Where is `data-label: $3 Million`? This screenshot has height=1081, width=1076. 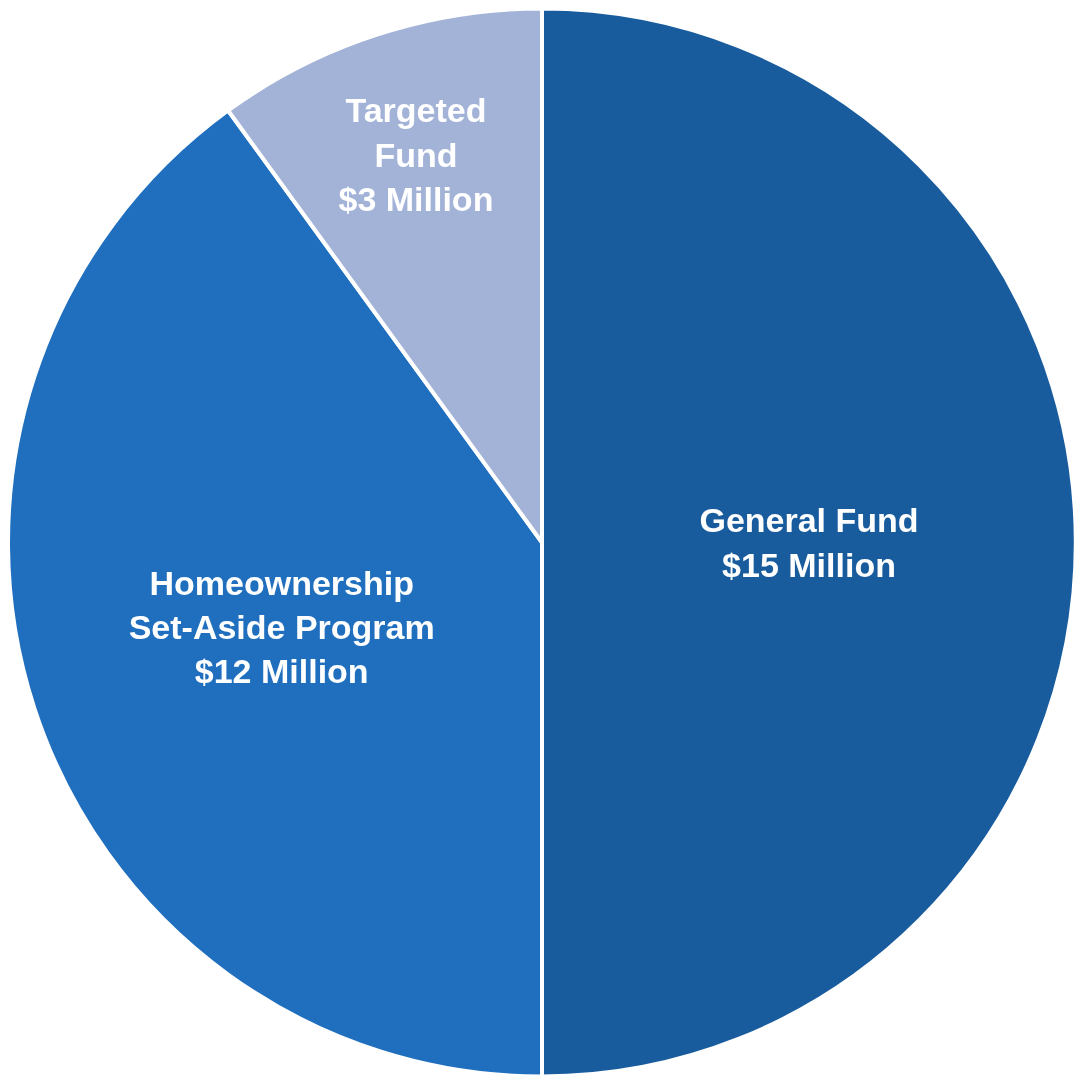
data-label: $3 Million is located at coordinates (416, 198).